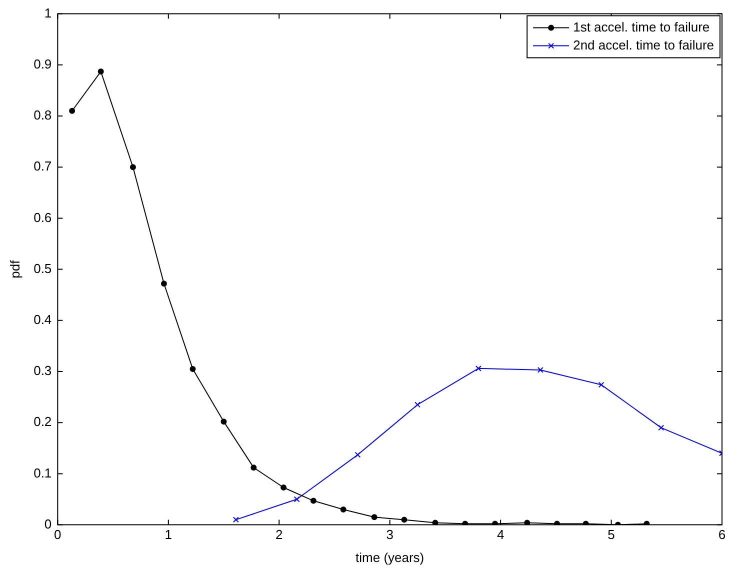 The image size is (738, 572). I want to click on x-tick-label: 4, so click(500, 534).